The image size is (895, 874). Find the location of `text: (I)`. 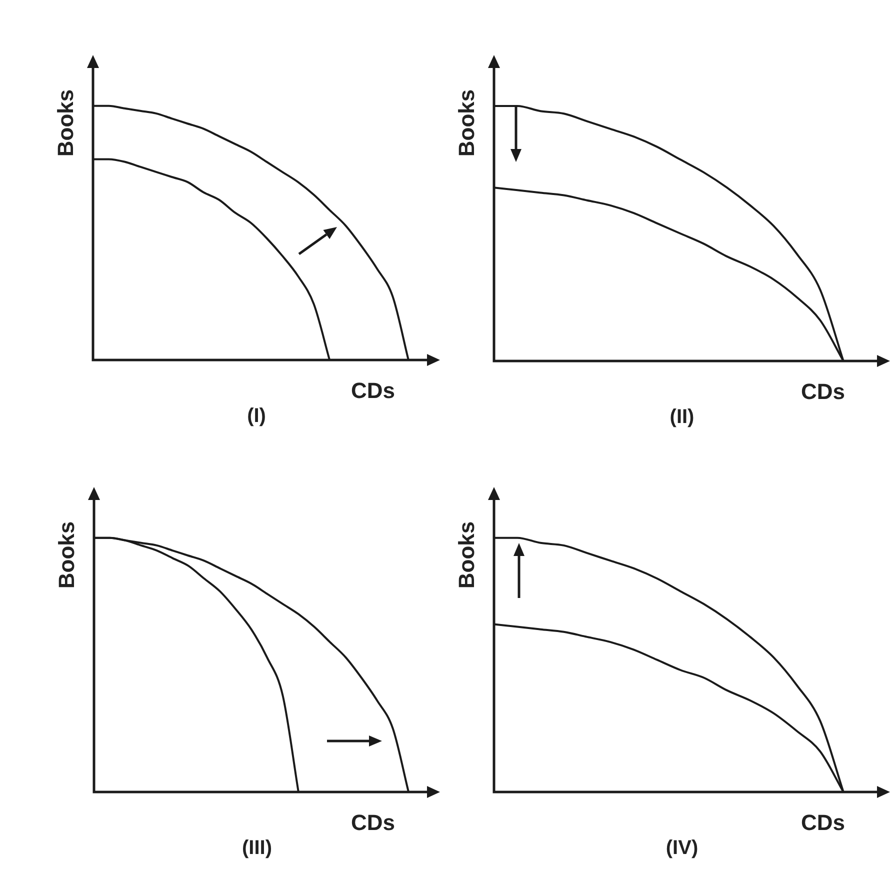

text: (I) is located at coordinates (256, 416).